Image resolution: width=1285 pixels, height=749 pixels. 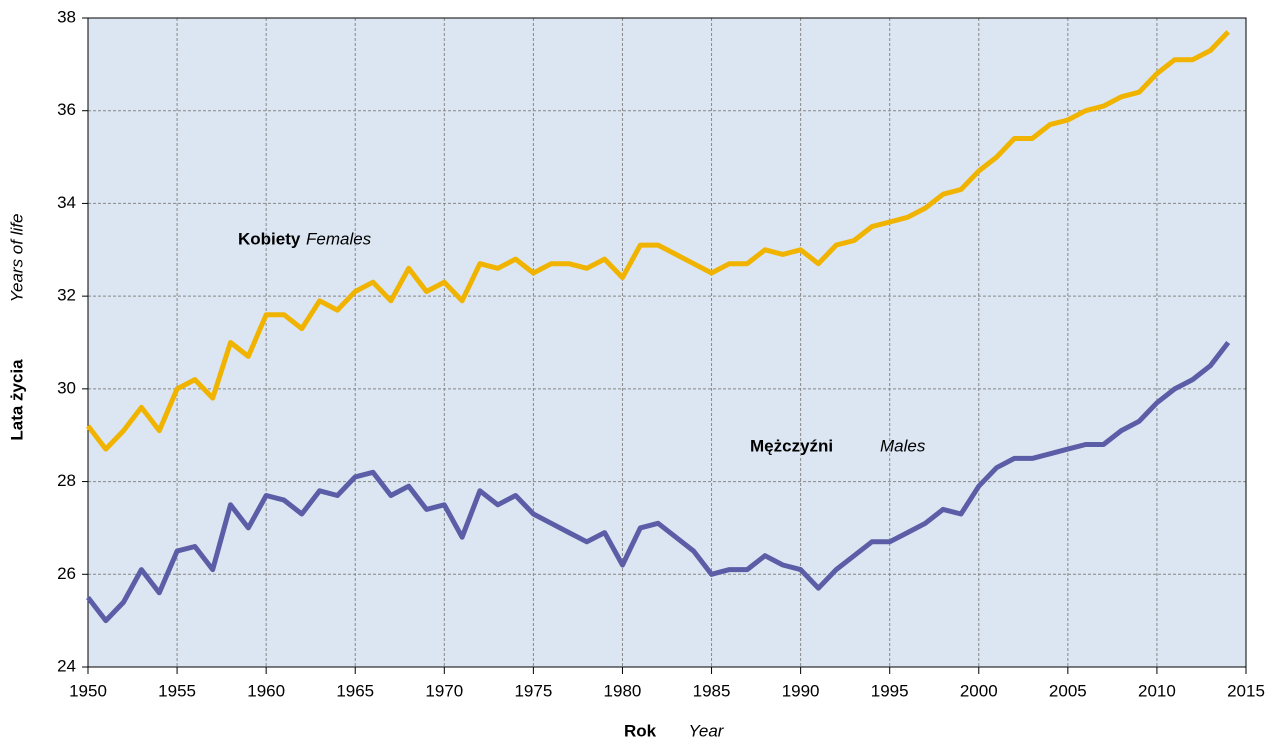 I want to click on x-tick-label: 1990, so click(x=801, y=690).